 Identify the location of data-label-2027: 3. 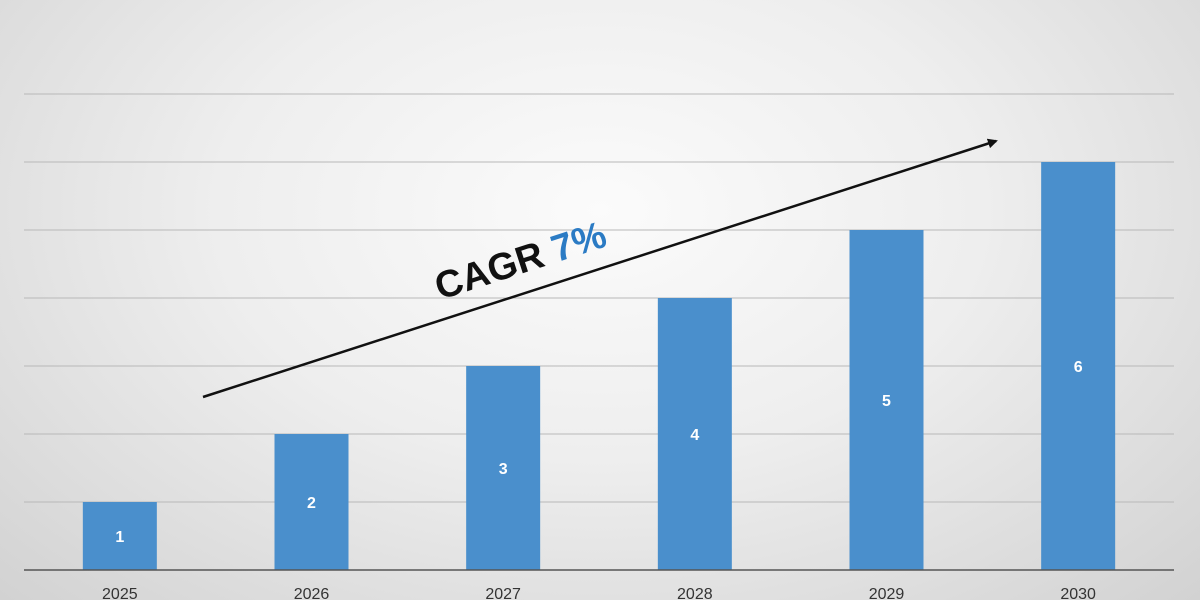
(503, 469).